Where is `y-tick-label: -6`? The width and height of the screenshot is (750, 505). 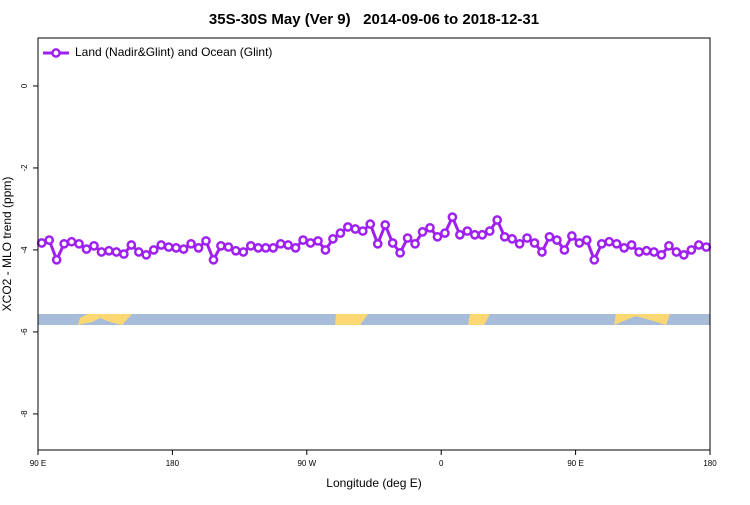
y-tick-label: -6 is located at coordinates (24, 332).